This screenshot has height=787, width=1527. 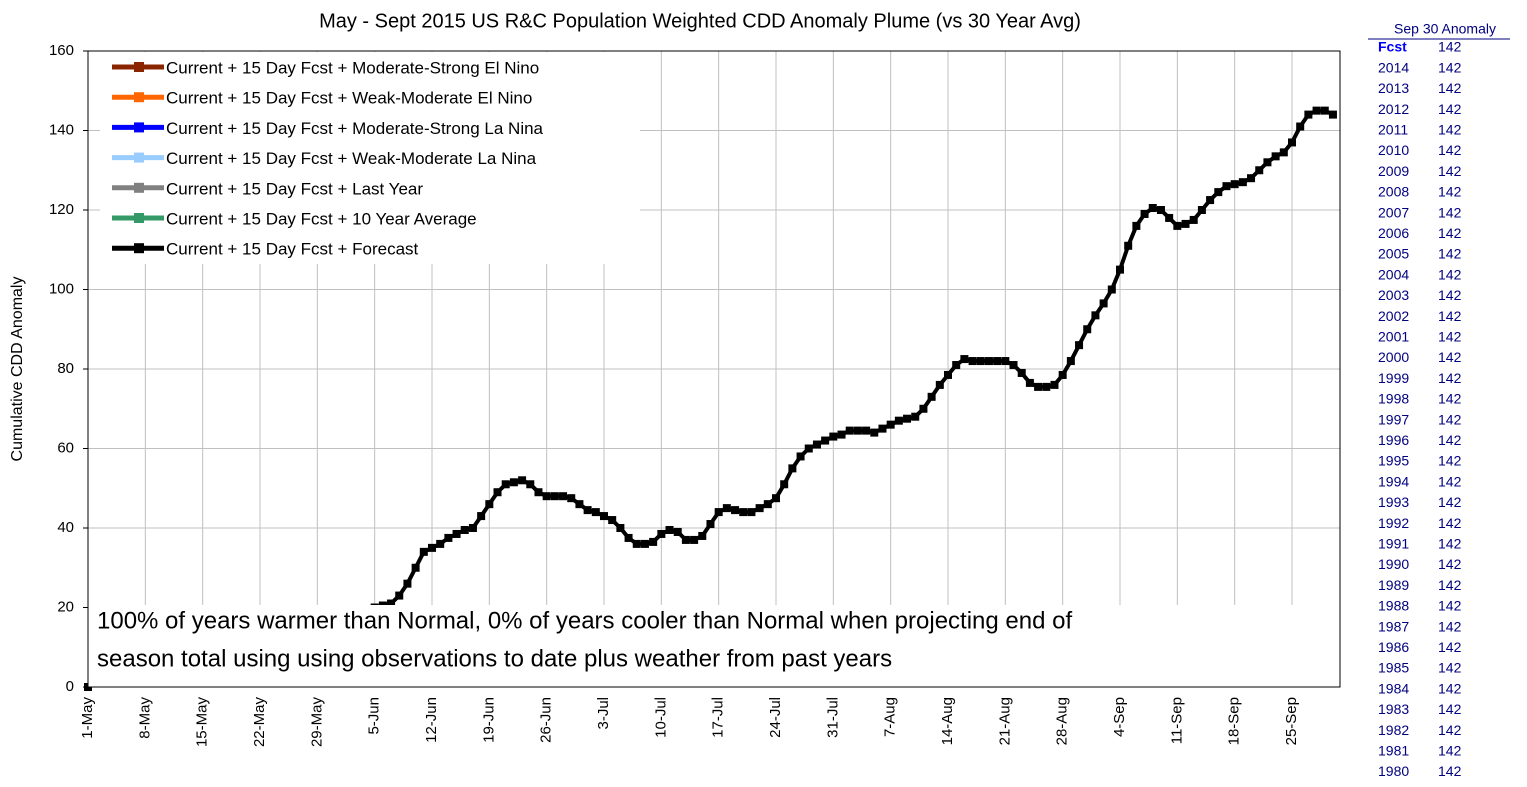 What do you see at coordinates (832, 717) in the screenshot?
I see `x-tick-label: 31-Jul` at bounding box center [832, 717].